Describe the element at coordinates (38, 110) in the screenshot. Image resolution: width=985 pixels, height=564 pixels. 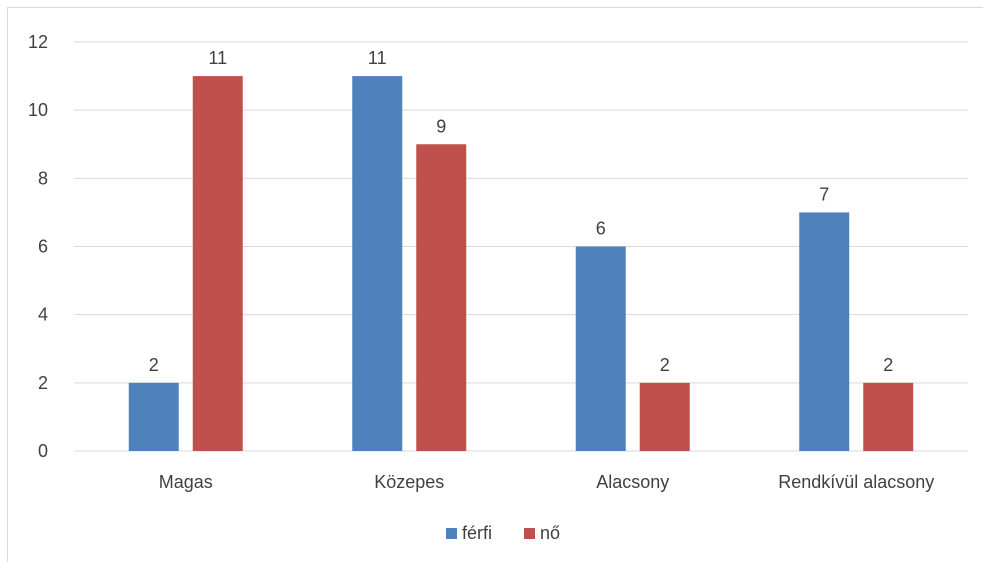
I see `y-tick-label: 10` at that location.